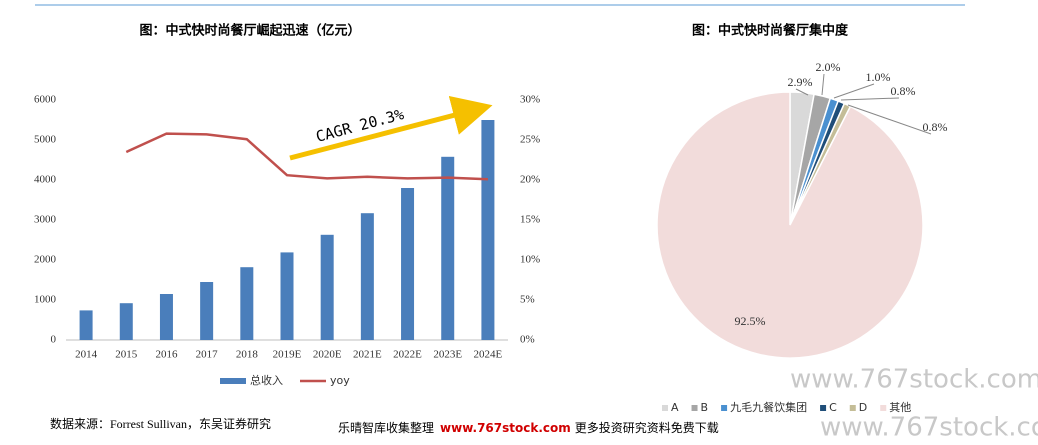  What do you see at coordinates (86, 355) in the screenshot?
I see `x-tick-label: 2014` at bounding box center [86, 355].